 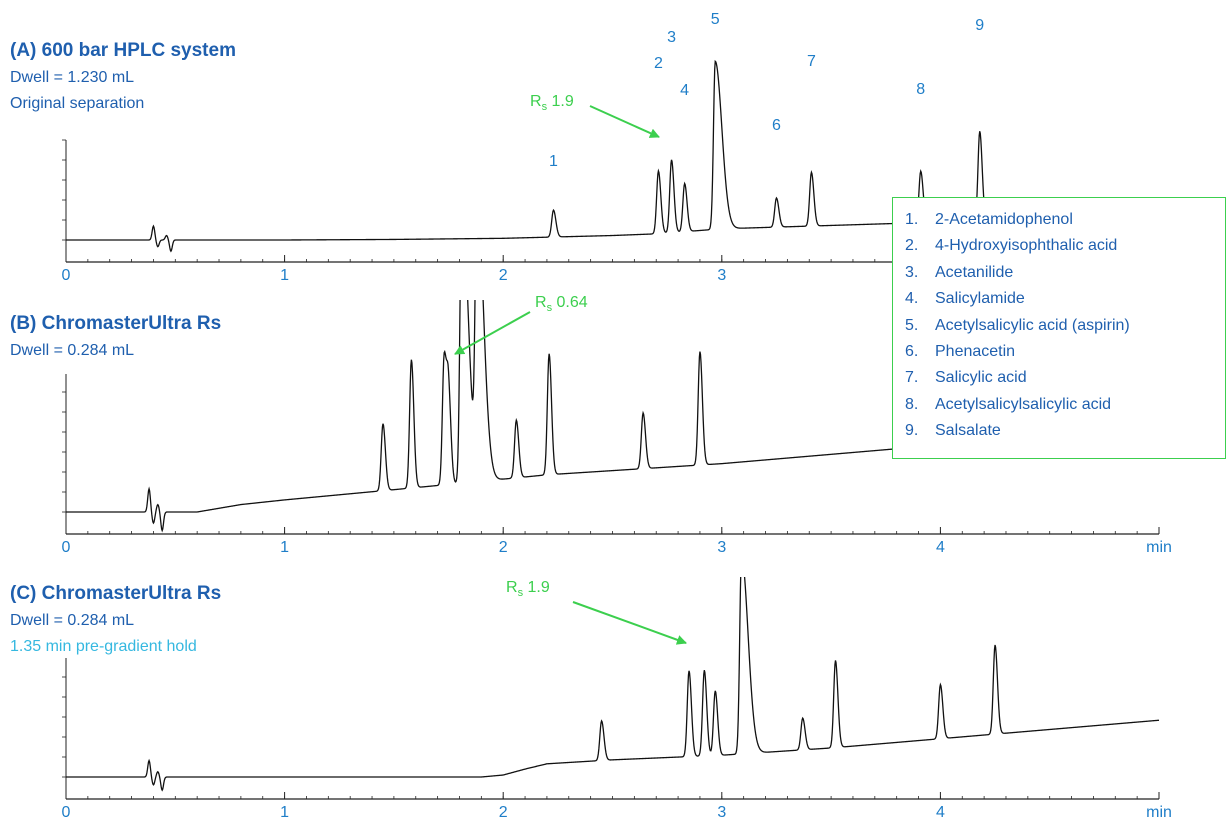 What do you see at coordinates (684, 90) in the screenshot?
I see `peak-label: 4` at bounding box center [684, 90].